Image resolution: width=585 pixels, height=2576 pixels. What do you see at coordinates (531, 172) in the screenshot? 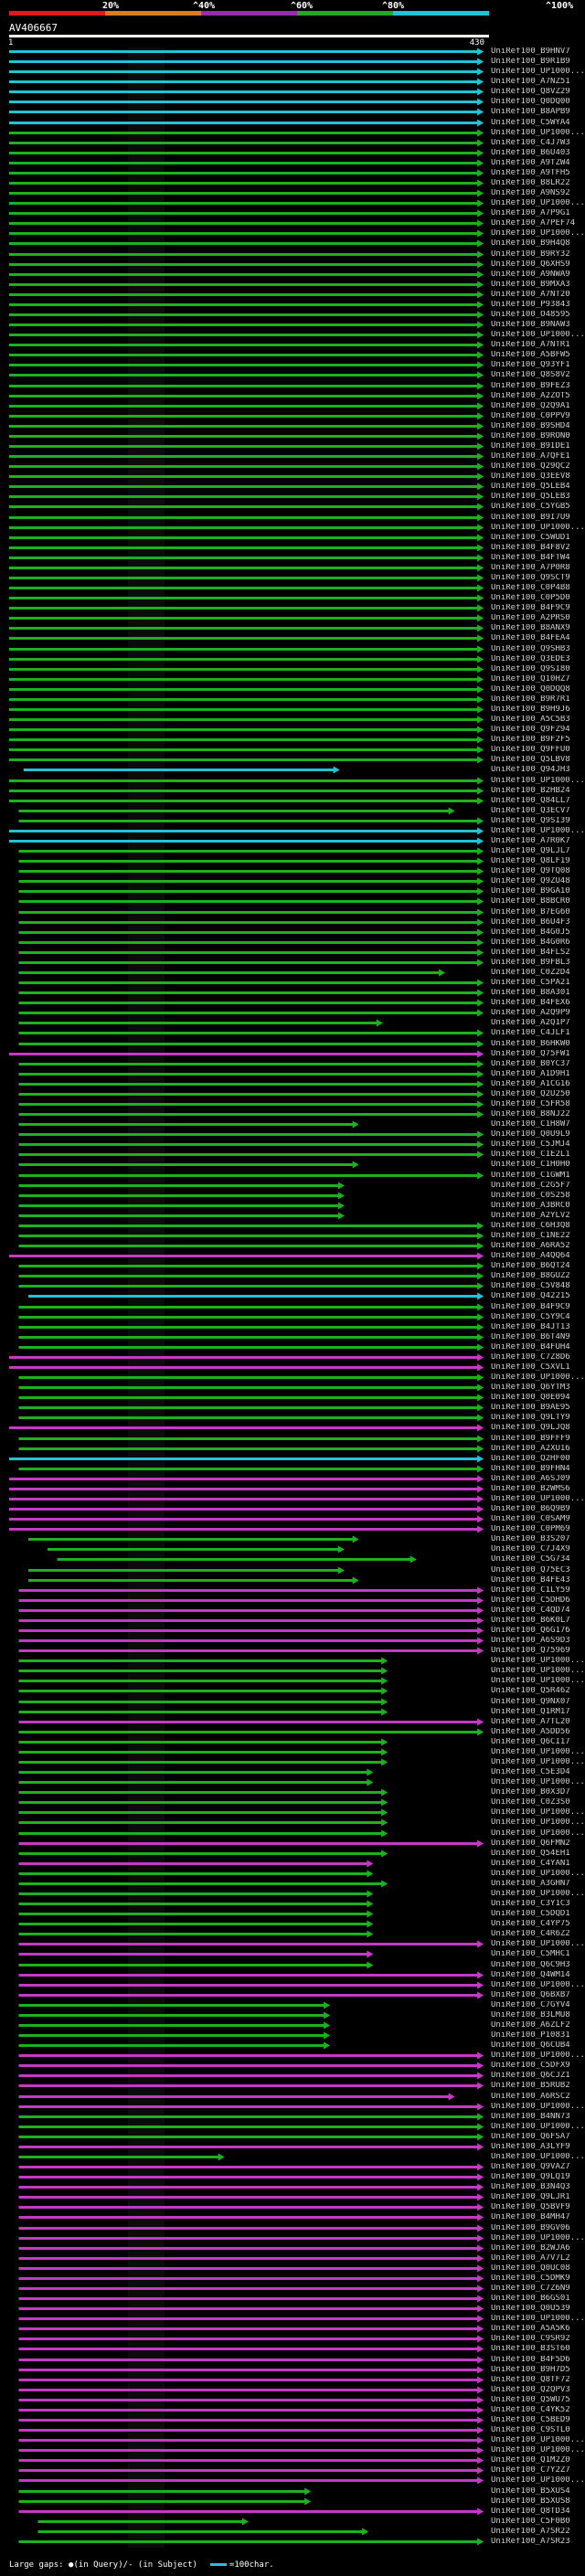
I see `hit-label: UniRef100_A9TFH5` at bounding box center [531, 172].